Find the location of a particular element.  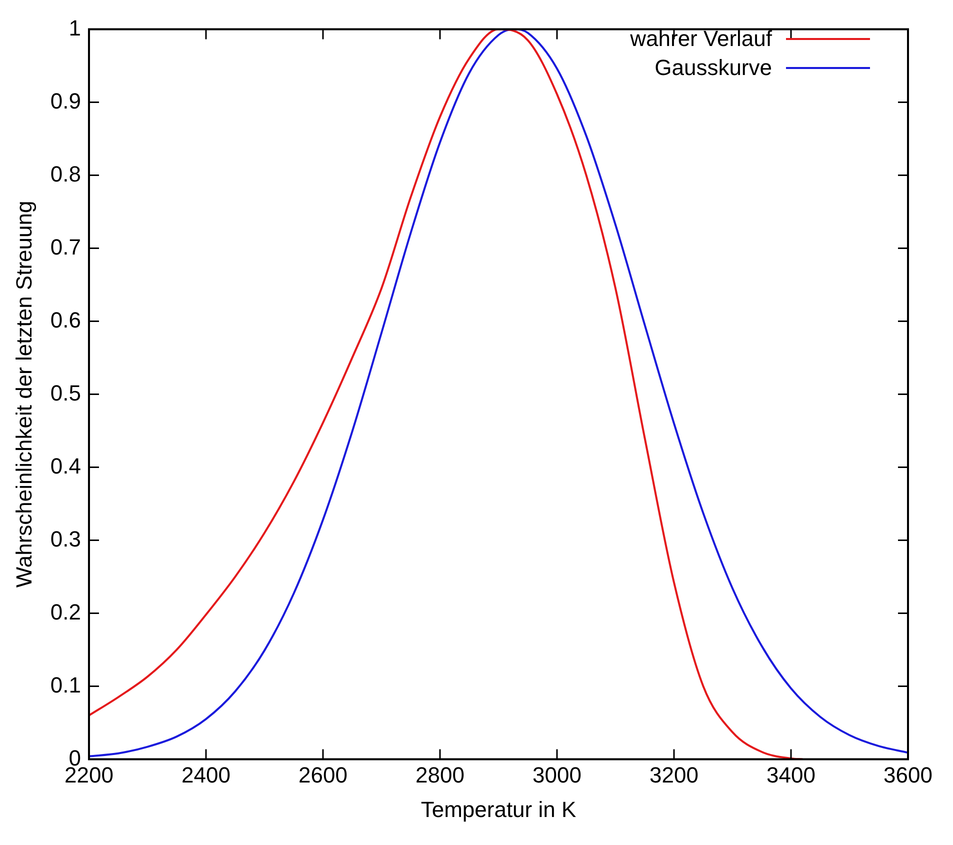

y-tick-label: 0.3 is located at coordinates (65, 539).